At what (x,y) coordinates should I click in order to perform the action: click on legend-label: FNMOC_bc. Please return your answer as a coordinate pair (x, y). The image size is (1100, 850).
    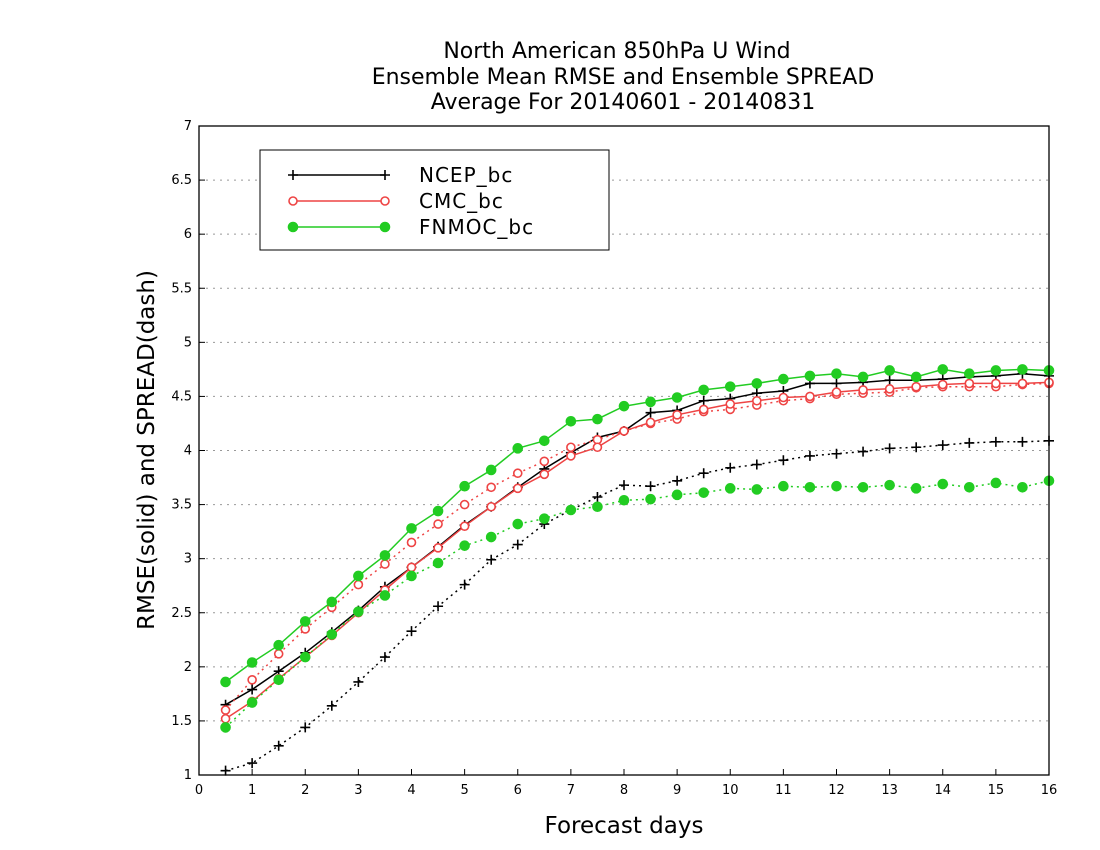
    Looking at the image, I should click on (476, 227).